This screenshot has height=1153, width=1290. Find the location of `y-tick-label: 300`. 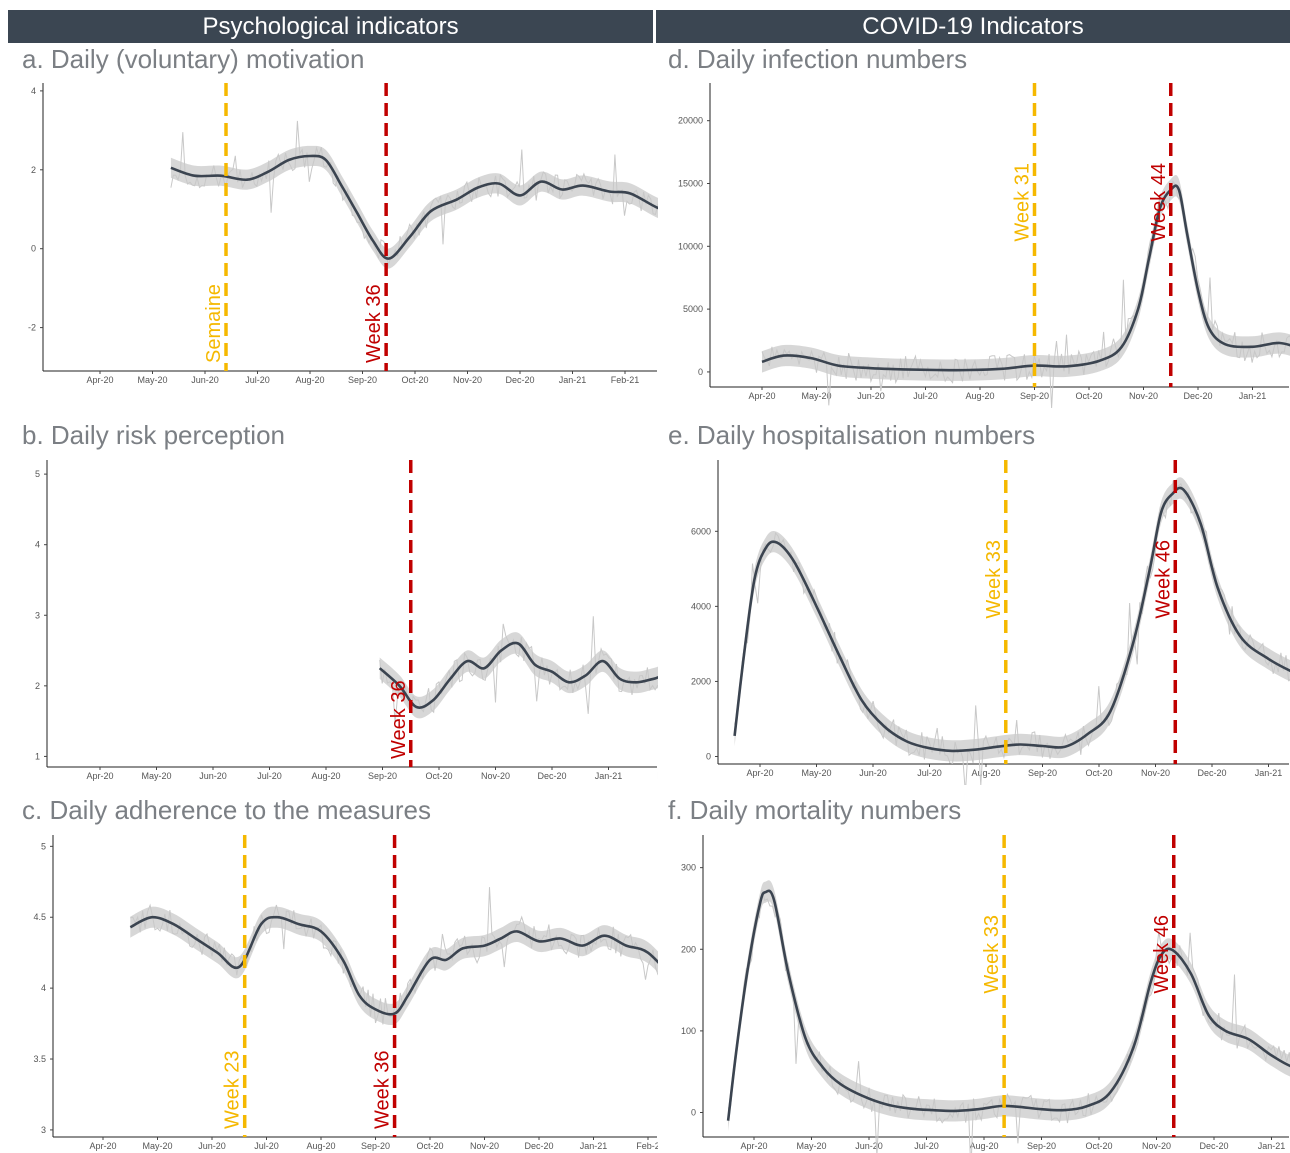

y-tick-label: 300 is located at coordinates (688, 868).